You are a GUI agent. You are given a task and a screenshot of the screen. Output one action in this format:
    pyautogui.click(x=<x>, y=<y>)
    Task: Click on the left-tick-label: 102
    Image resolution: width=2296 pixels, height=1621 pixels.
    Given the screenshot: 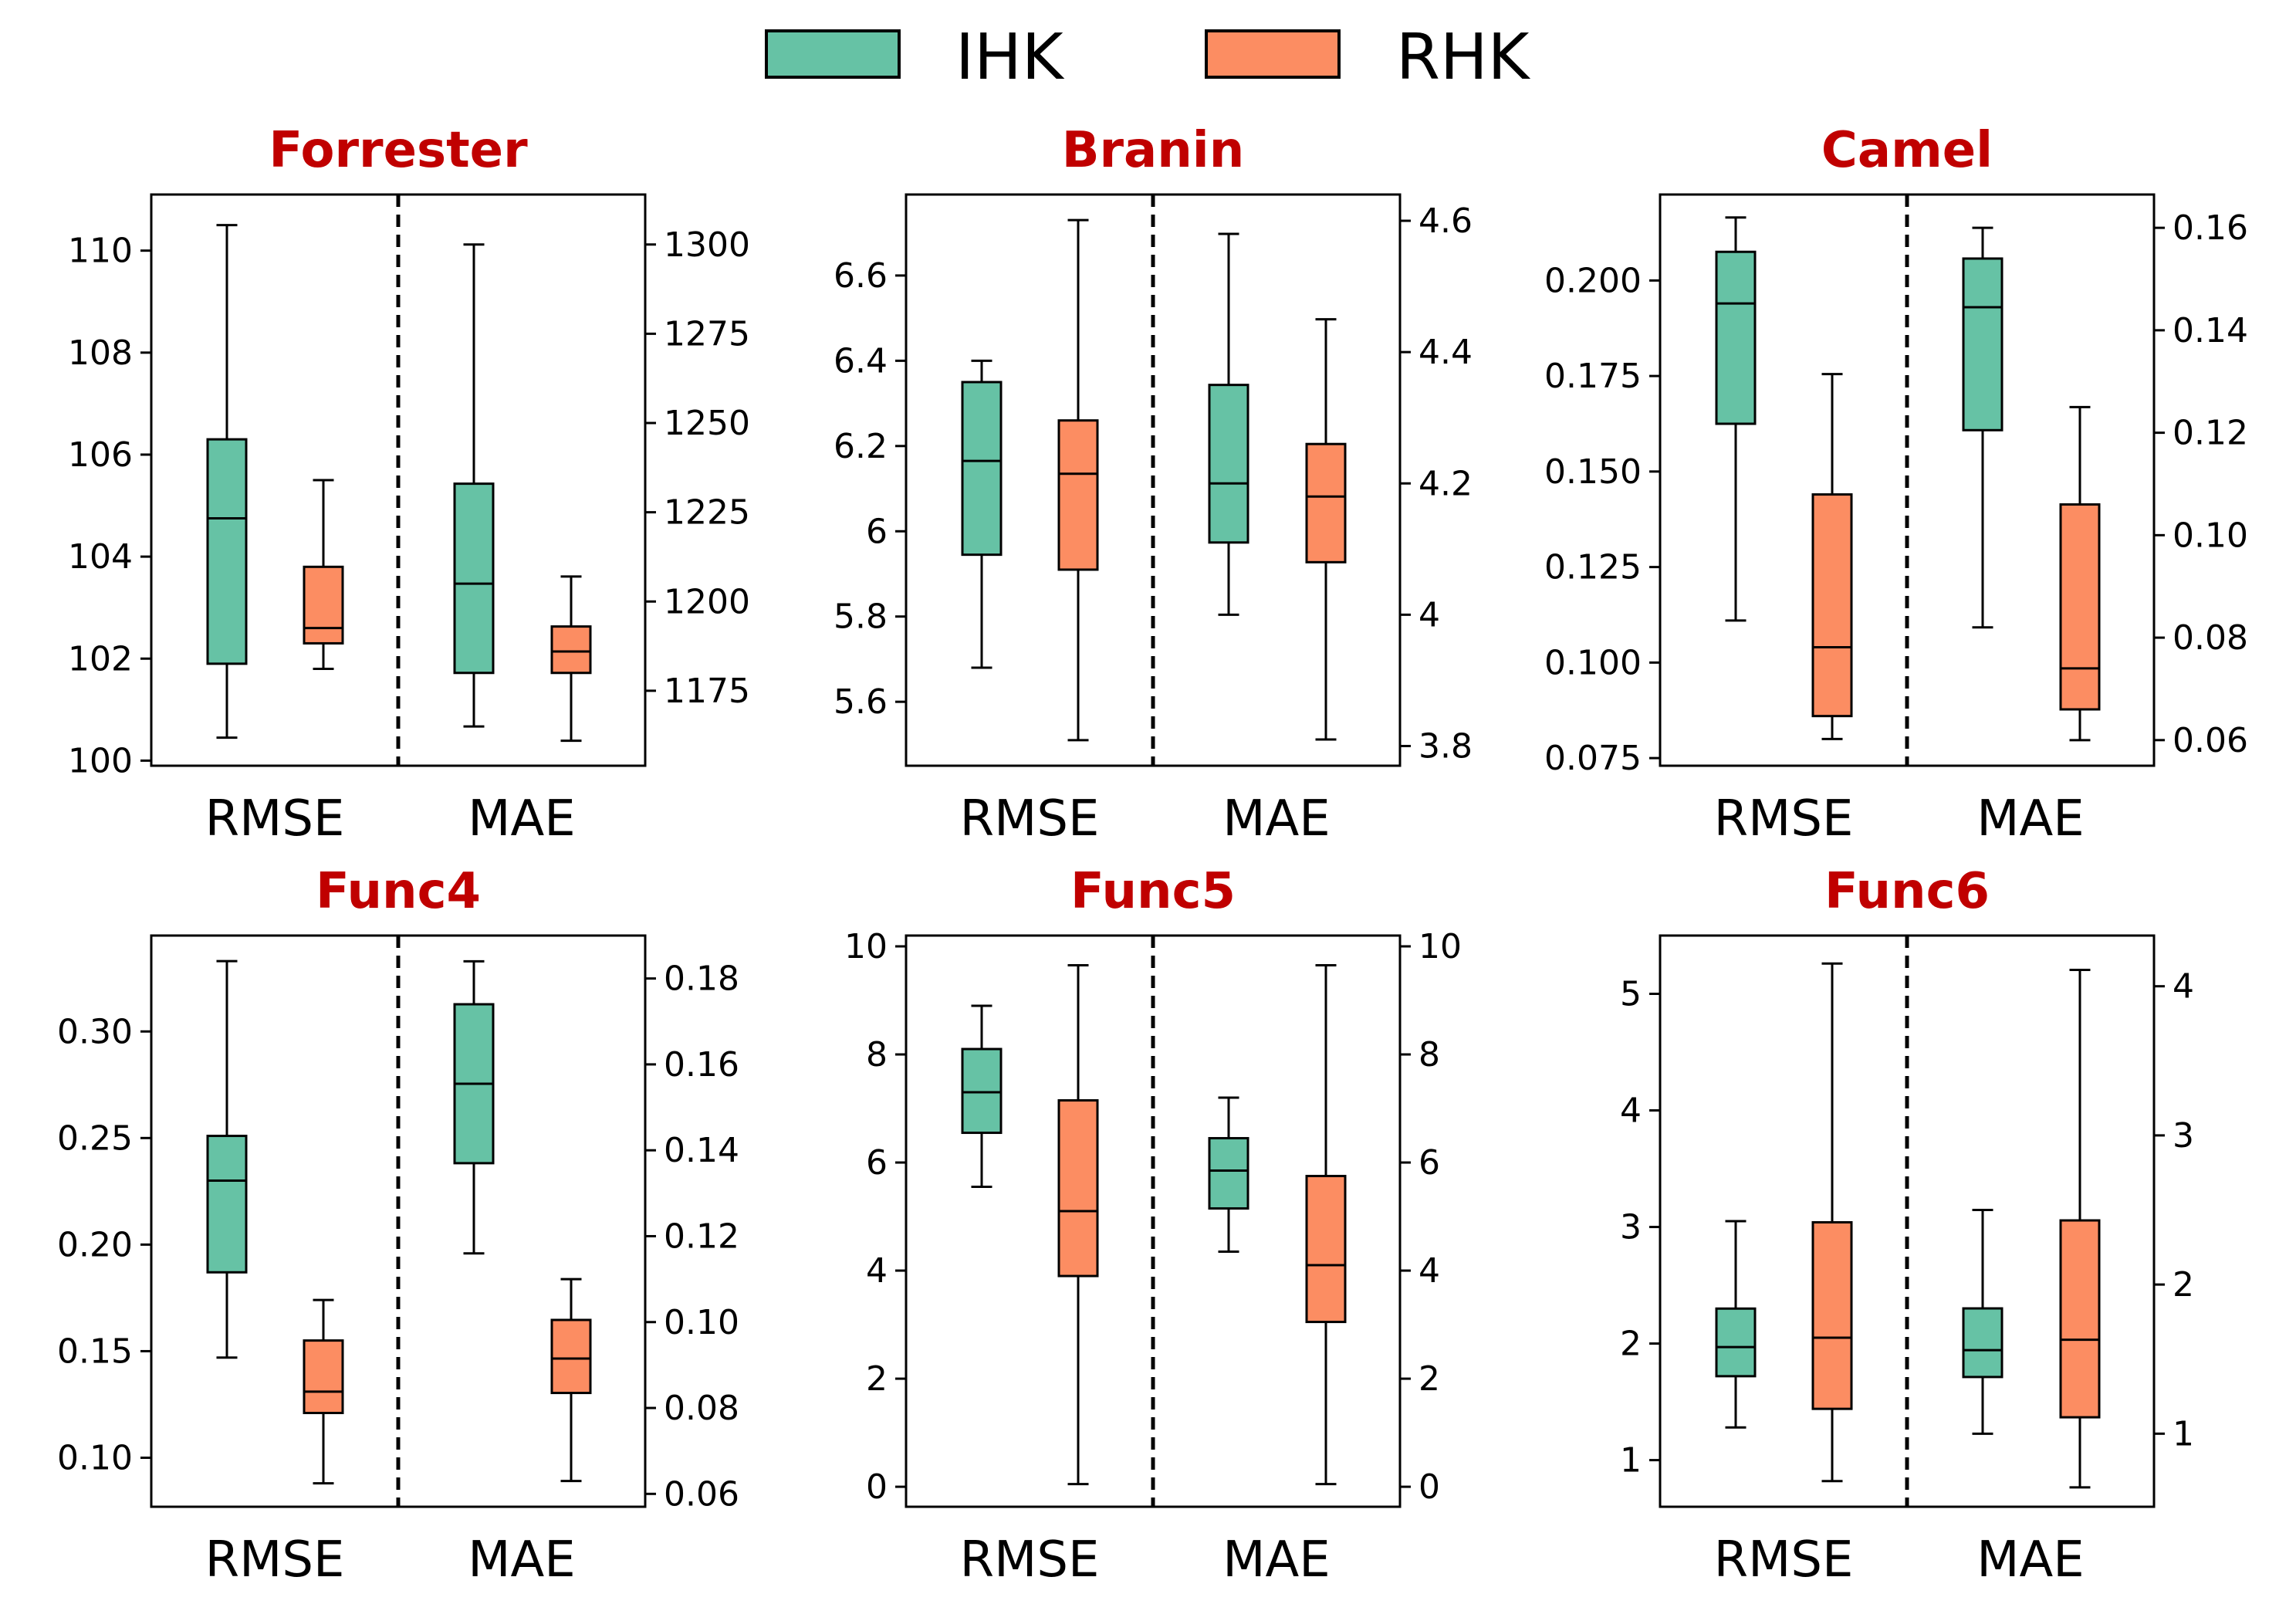 What is the action you would take?
    pyautogui.click(x=100, y=659)
    